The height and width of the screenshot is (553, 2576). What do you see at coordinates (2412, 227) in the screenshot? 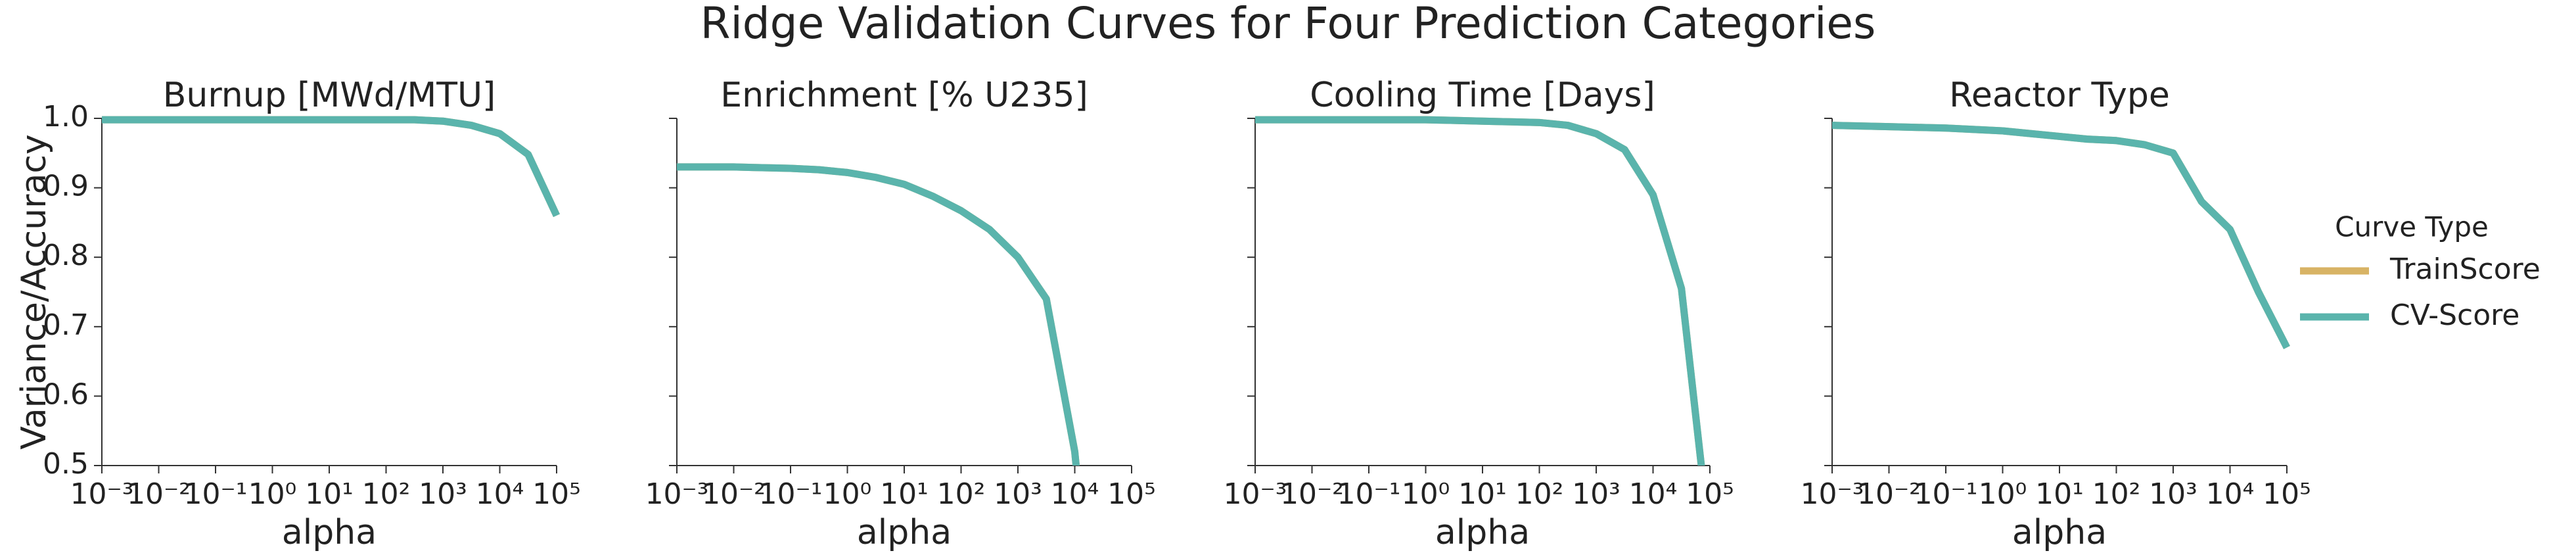
I see `legend-title: Curve Type` at bounding box center [2412, 227].